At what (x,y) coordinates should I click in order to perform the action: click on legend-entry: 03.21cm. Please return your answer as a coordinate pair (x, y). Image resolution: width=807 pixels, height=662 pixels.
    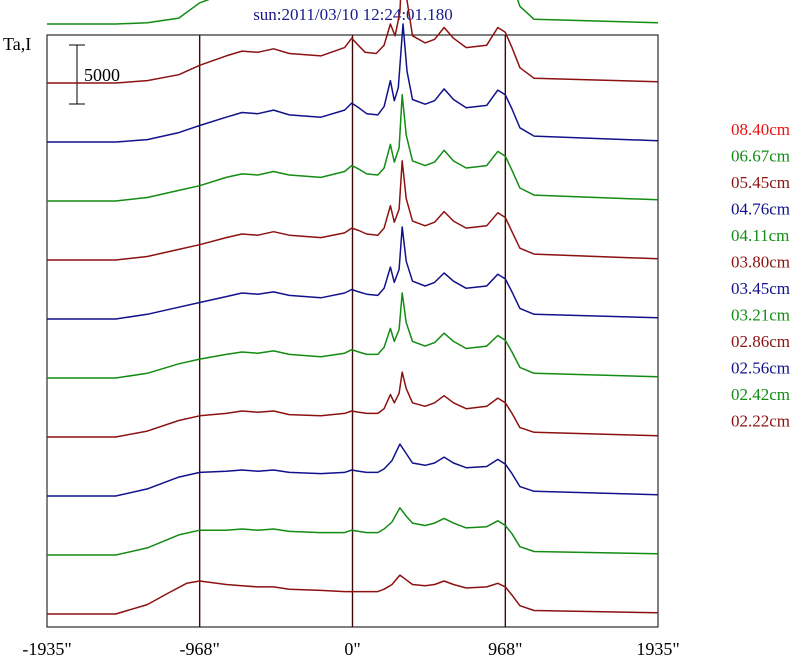
    Looking at the image, I should click on (760, 315).